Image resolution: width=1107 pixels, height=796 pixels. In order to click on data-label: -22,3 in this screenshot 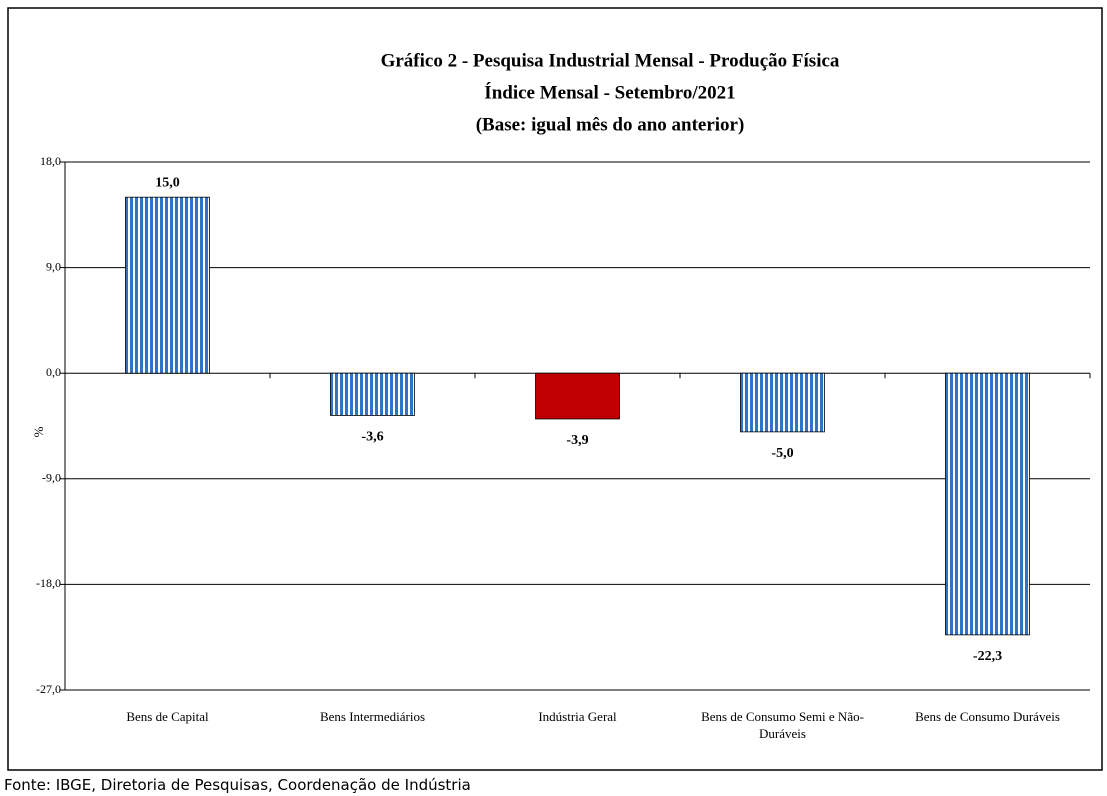, I will do `click(987, 656)`.